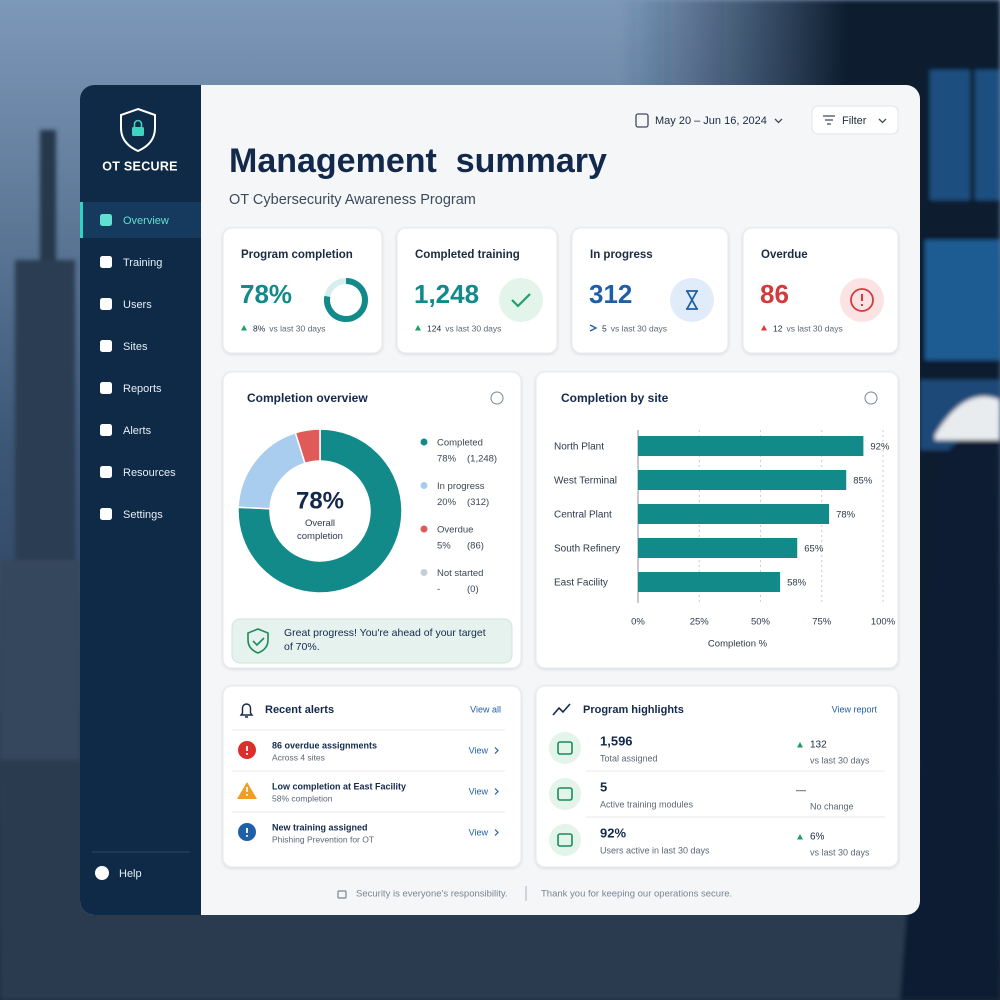 The image size is (1000, 1000). Describe the element at coordinates (692, 300) in the screenshot. I see `kpi-icon-hourglass` at that location.